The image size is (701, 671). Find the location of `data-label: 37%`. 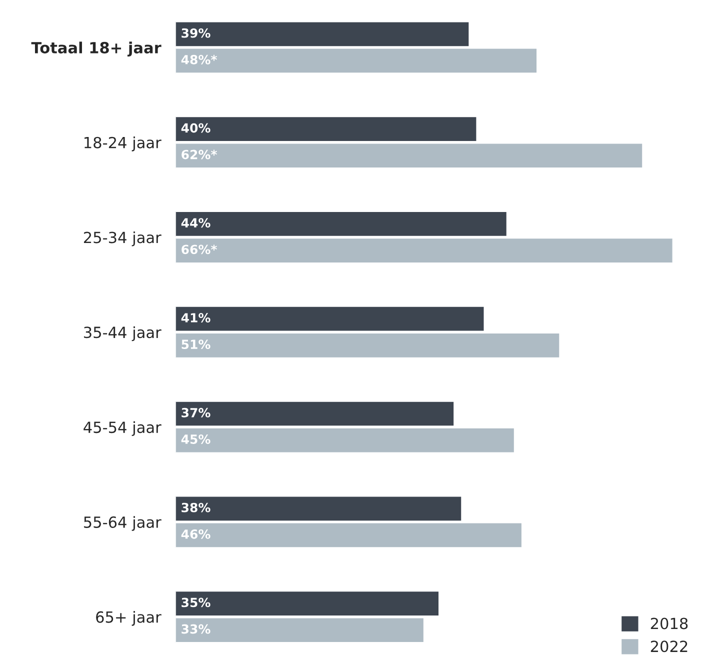

data-label: 37% is located at coordinates (196, 413).